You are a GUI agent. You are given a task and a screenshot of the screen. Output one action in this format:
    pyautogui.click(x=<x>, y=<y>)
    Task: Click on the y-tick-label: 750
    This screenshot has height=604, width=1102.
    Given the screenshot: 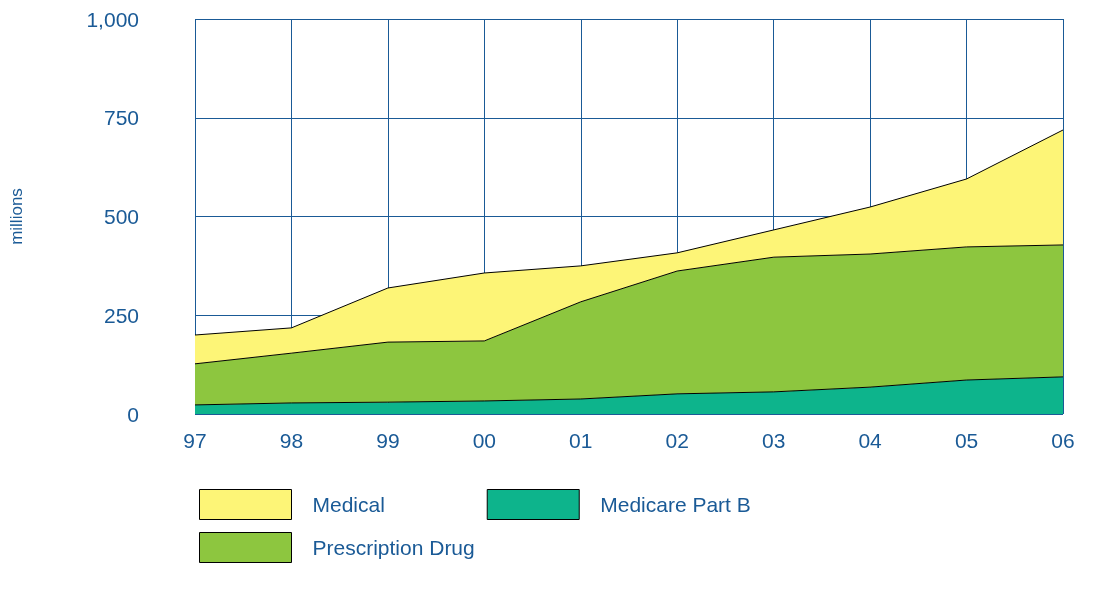 What is the action you would take?
    pyautogui.click(x=121, y=118)
    